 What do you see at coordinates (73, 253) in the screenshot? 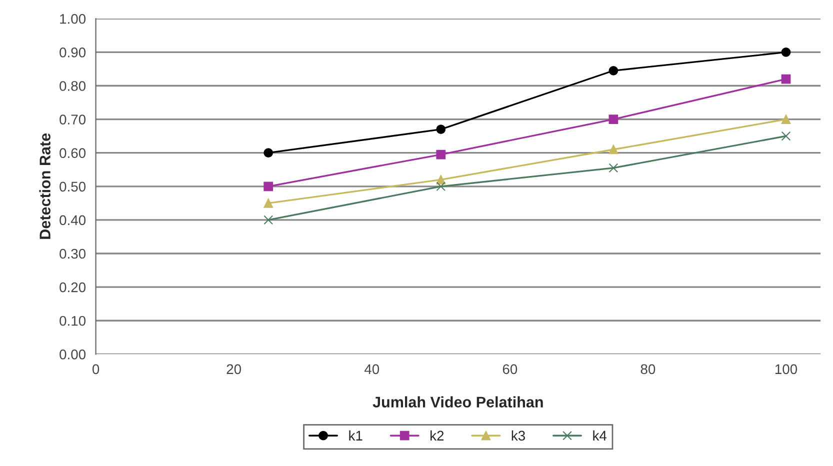
I see `y-tick-label: 0.30` at bounding box center [73, 253].